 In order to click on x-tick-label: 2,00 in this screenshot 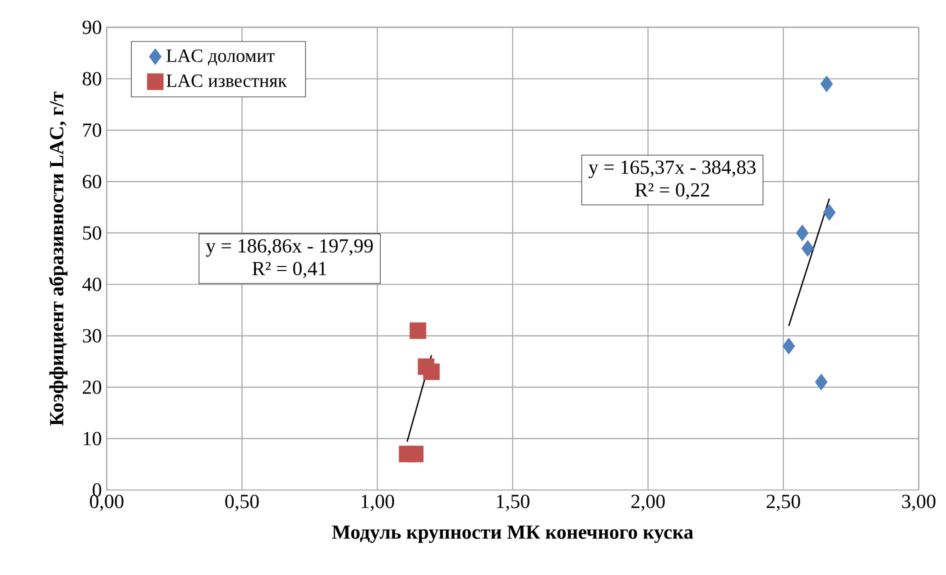, I will do `click(648, 503)`.